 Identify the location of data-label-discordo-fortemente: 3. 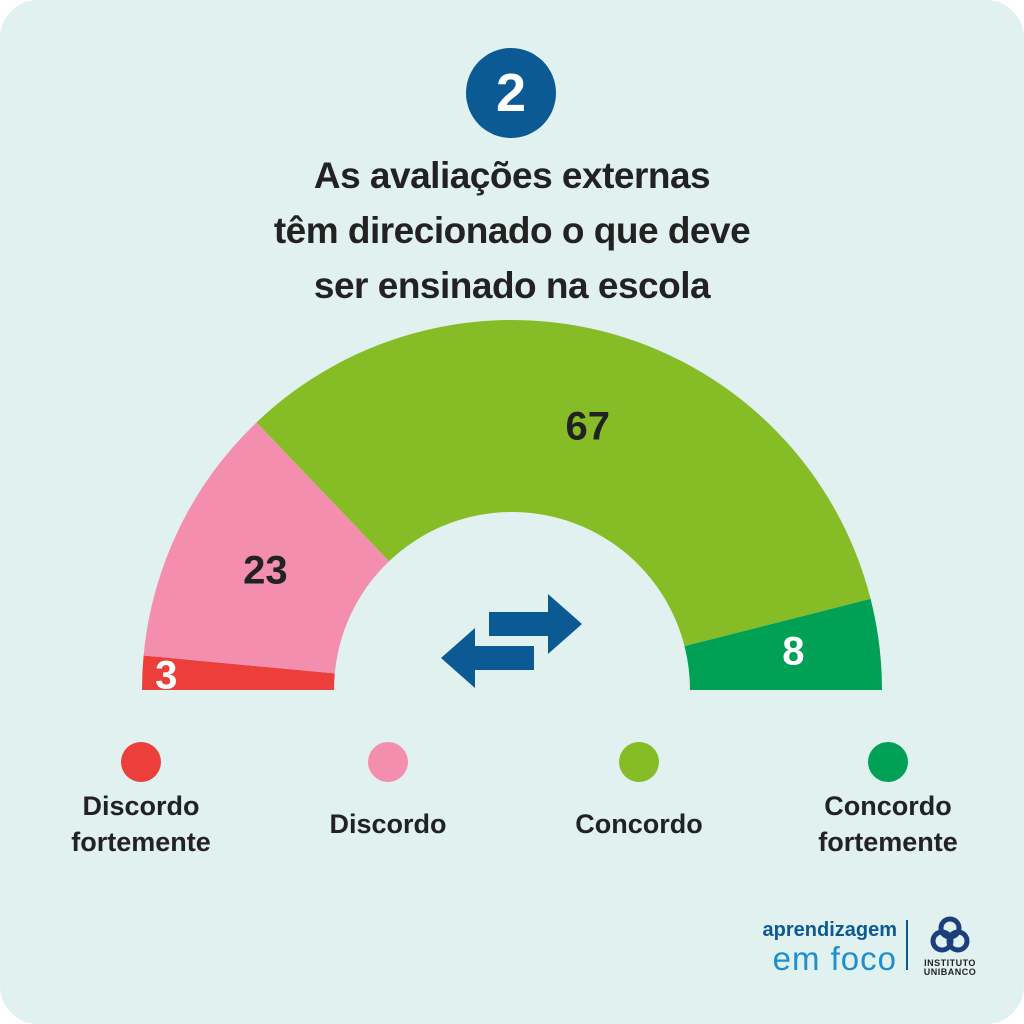
(166, 675).